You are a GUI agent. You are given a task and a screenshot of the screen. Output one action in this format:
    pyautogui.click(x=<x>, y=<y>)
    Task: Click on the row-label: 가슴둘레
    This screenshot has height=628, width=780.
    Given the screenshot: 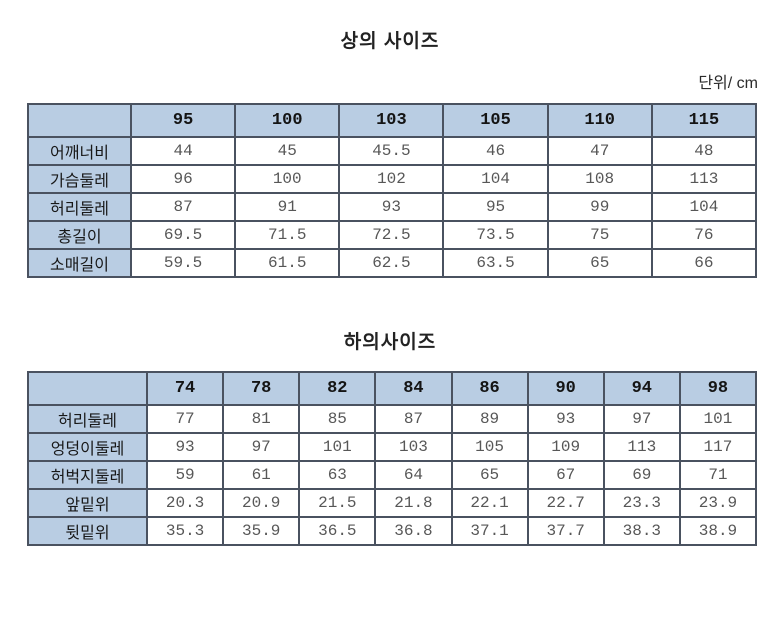 What is the action you would take?
    pyautogui.click(x=79, y=179)
    